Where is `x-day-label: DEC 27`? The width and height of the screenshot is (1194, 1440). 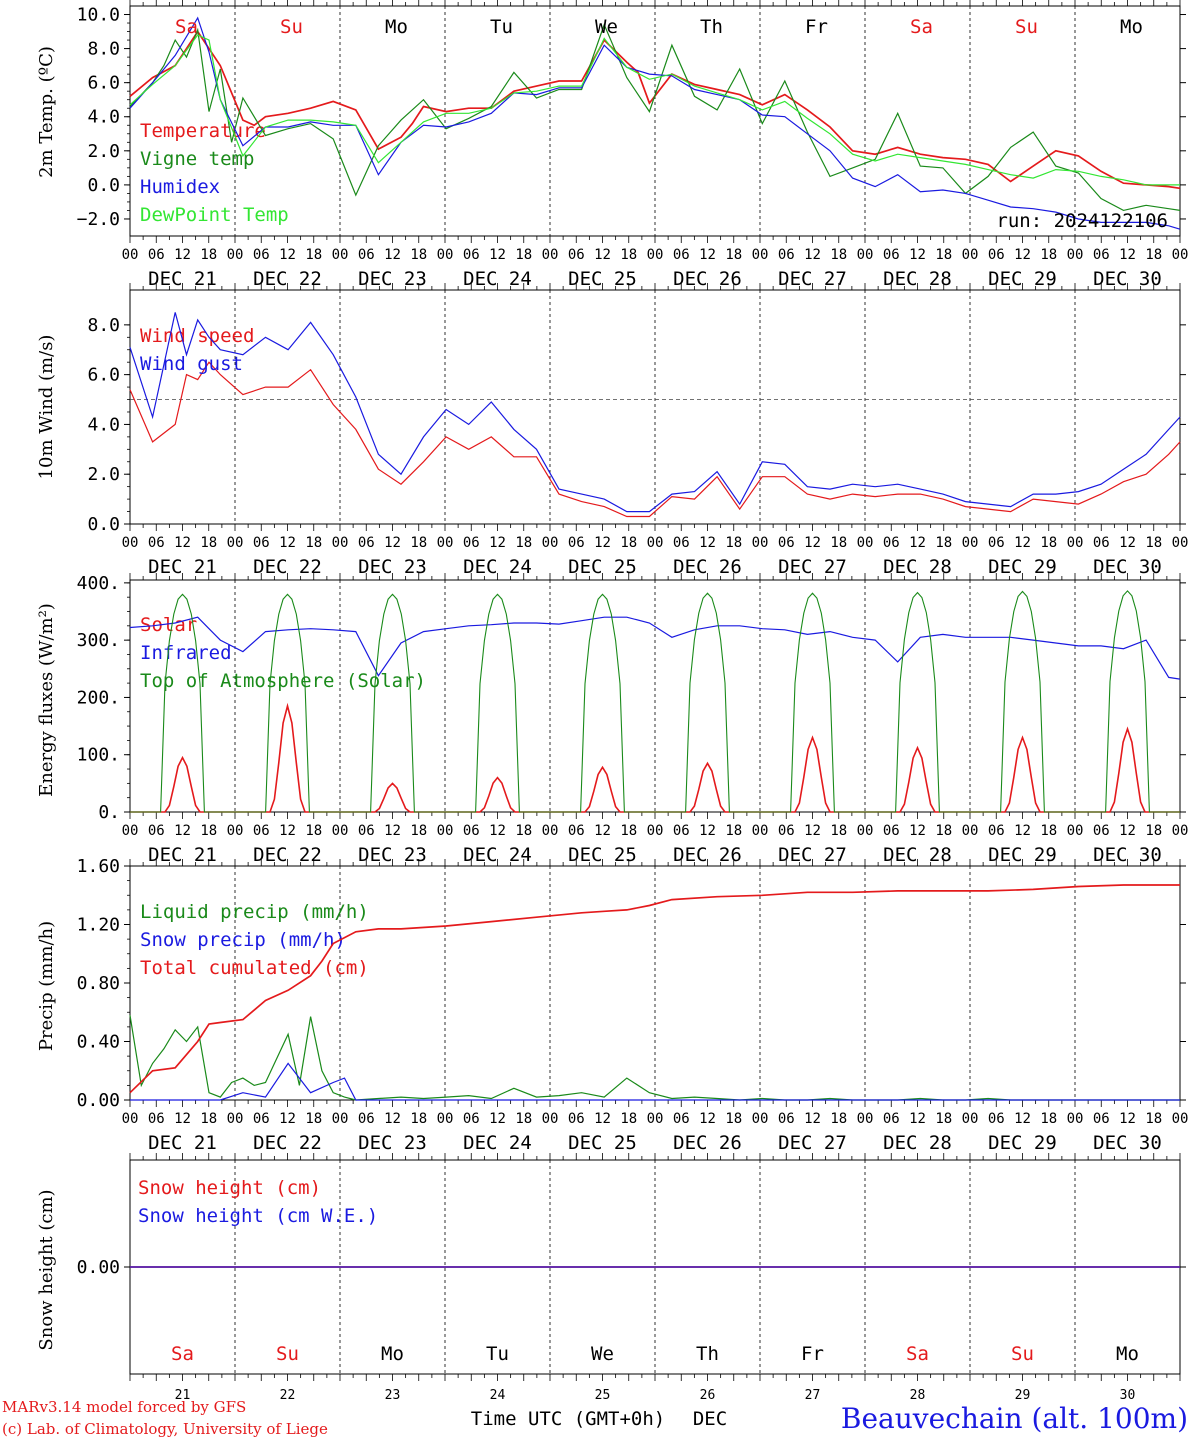 x-day-label: DEC 27 is located at coordinates (812, 1143).